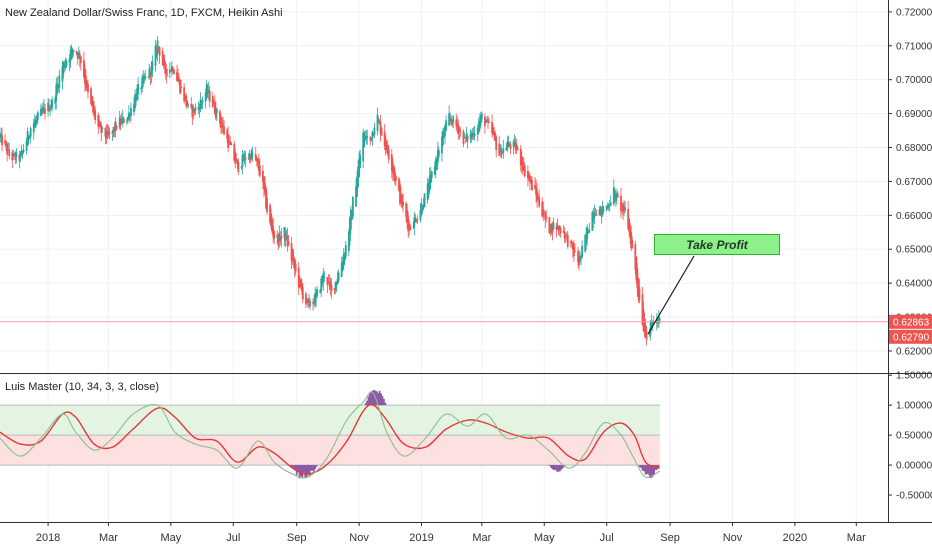 The height and width of the screenshot is (550, 932). Describe the element at coordinates (671, 295) in the screenshot. I see `take-profit-connector` at that location.